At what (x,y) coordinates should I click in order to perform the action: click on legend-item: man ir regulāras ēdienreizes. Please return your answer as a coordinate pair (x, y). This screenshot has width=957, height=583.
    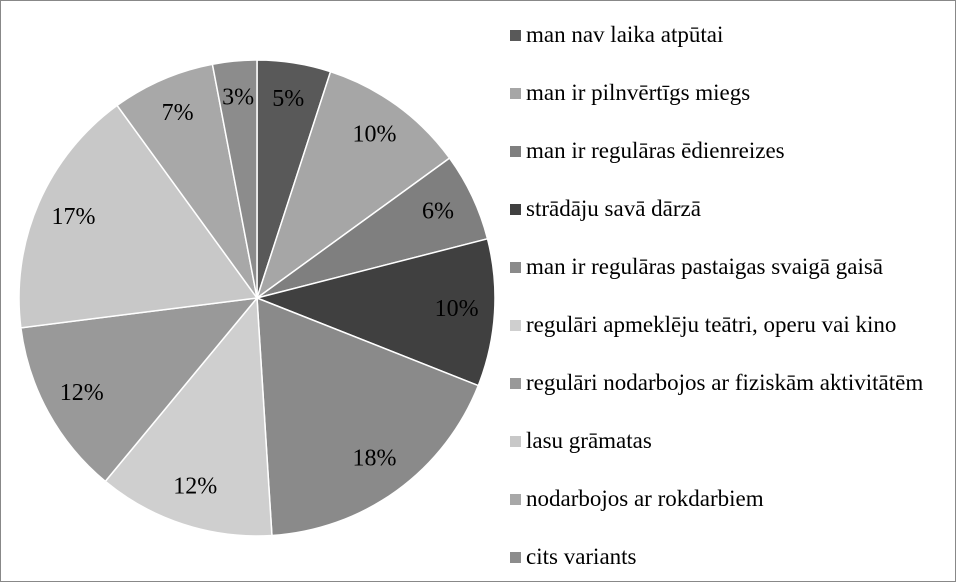
    Looking at the image, I should click on (730, 150).